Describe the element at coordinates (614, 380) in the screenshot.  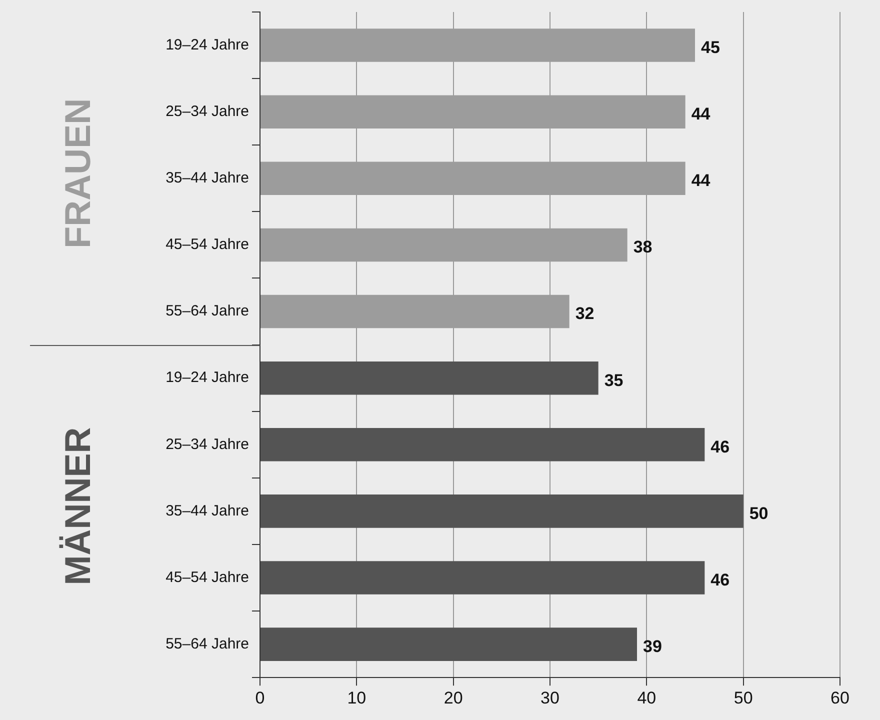
I see `data-label: 35` at that location.